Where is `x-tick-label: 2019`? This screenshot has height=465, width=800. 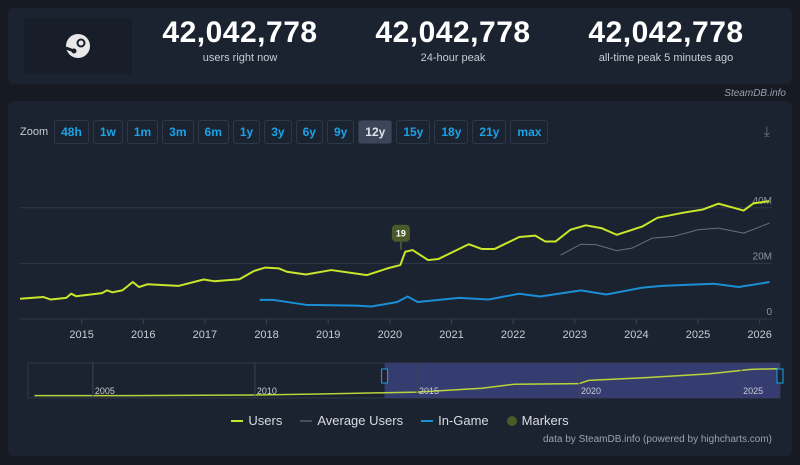 x-tick-label: 2019 is located at coordinates (328, 335).